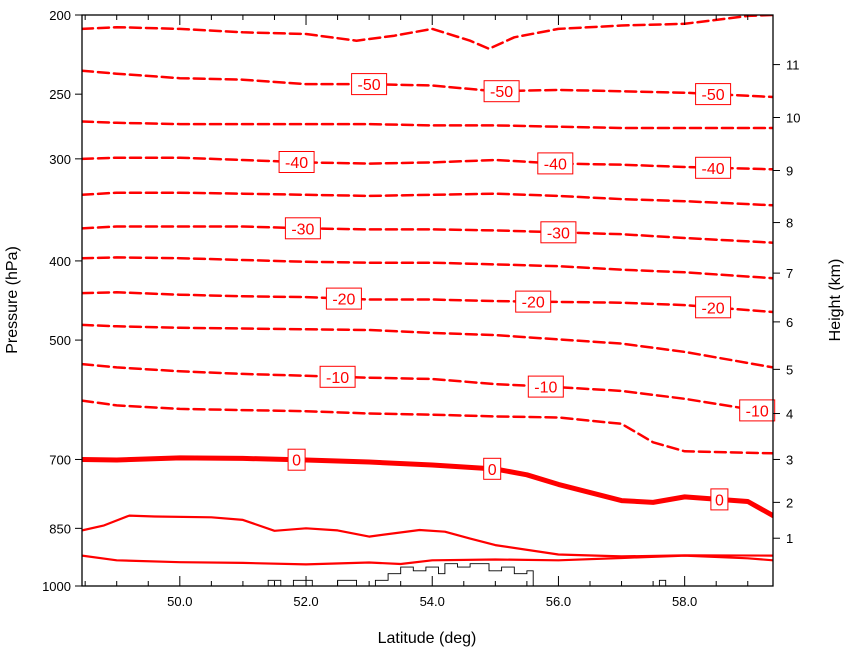 This screenshot has width=850, height=650. I want to click on x-tick-label: 54.0, so click(432, 601).